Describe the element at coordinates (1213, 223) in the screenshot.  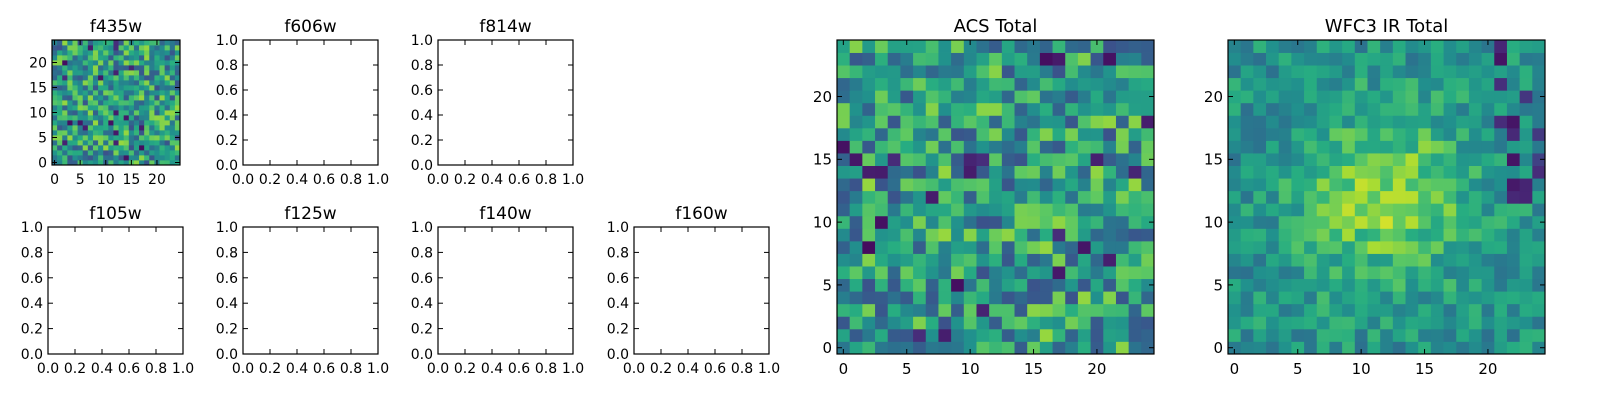
I see `y-tick-label: 10` at that location.